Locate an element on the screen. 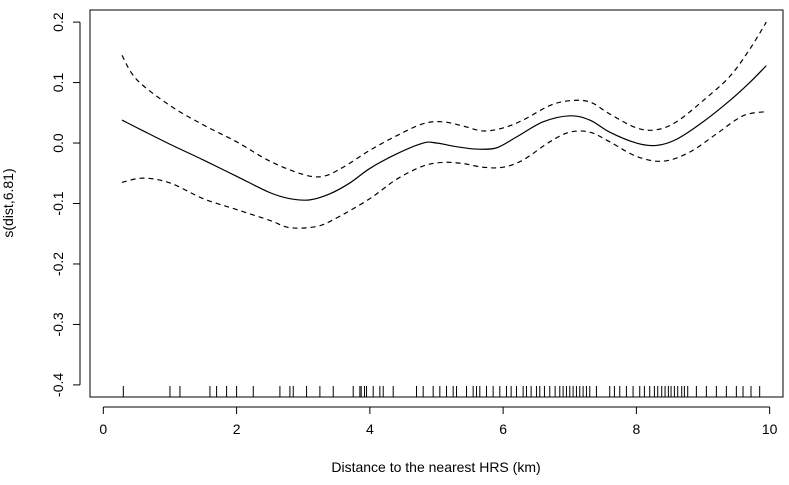 This screenshot has width=789, height=485. x-tick-label: 0 is located at coordinates (103, 429).